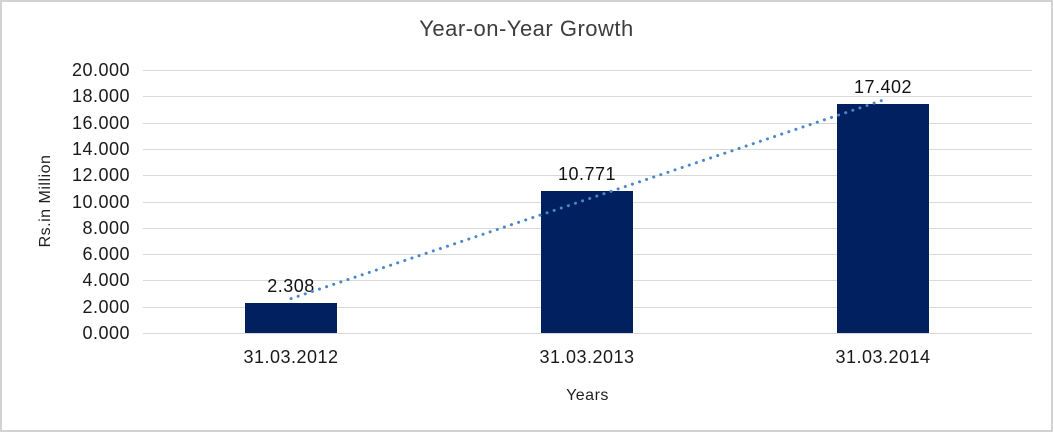 This screenshot has width=1053, height=432. I want to click on bar-value-label: 17.402, so click(883, 87).